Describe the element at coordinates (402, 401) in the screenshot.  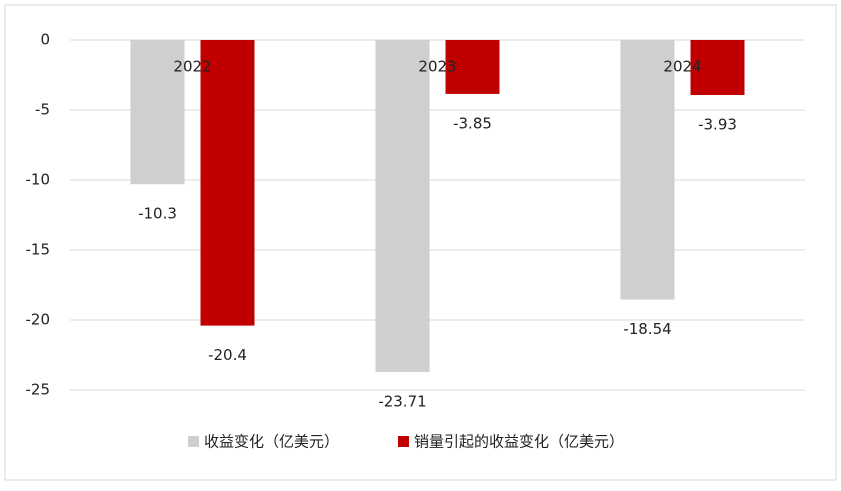
I see `data-label: -23.71` at that location.